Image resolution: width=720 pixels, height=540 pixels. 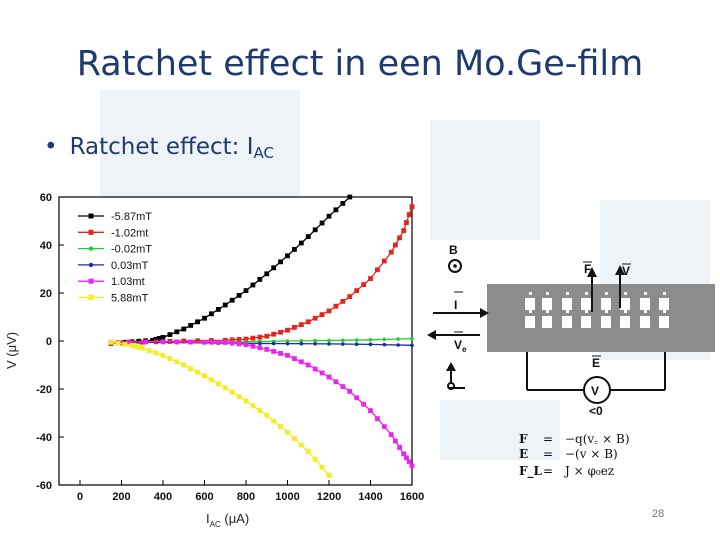 What do you see at coordinates (596, 363) in the screenshot?
I see `label-E: E` at bounding box center [596, 363].